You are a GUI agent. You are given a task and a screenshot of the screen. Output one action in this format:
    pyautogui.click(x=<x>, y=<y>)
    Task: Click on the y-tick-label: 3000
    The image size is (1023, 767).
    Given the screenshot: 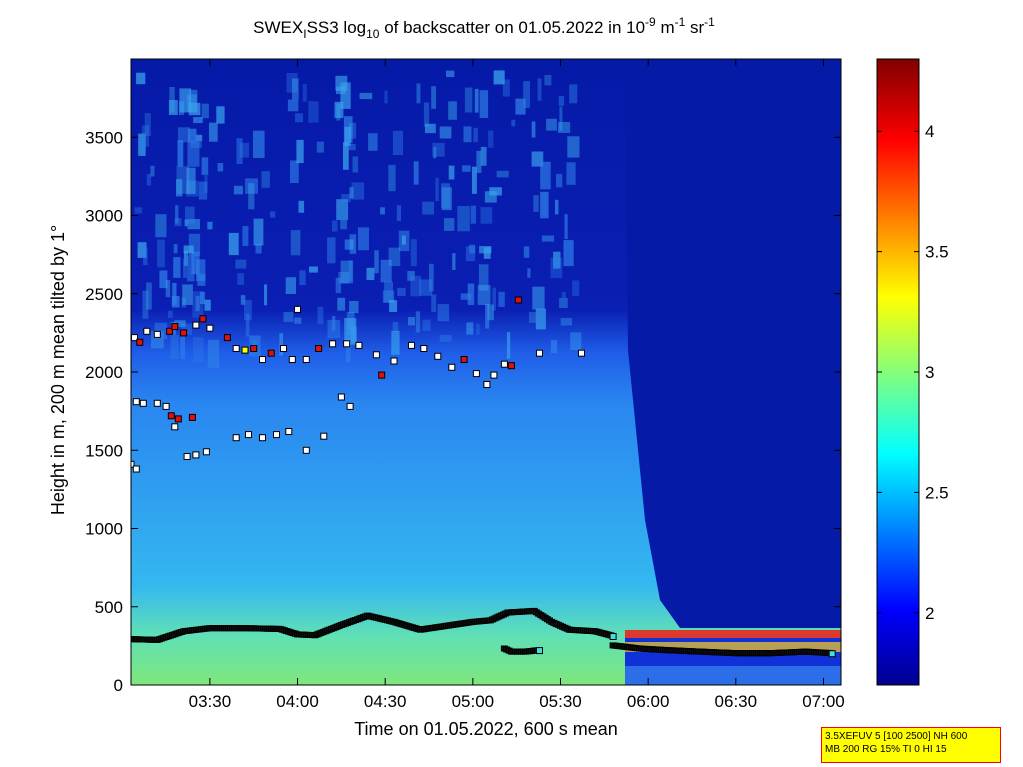 What is the action you would take?
    pyautogui.click(x=104, y=216)
    